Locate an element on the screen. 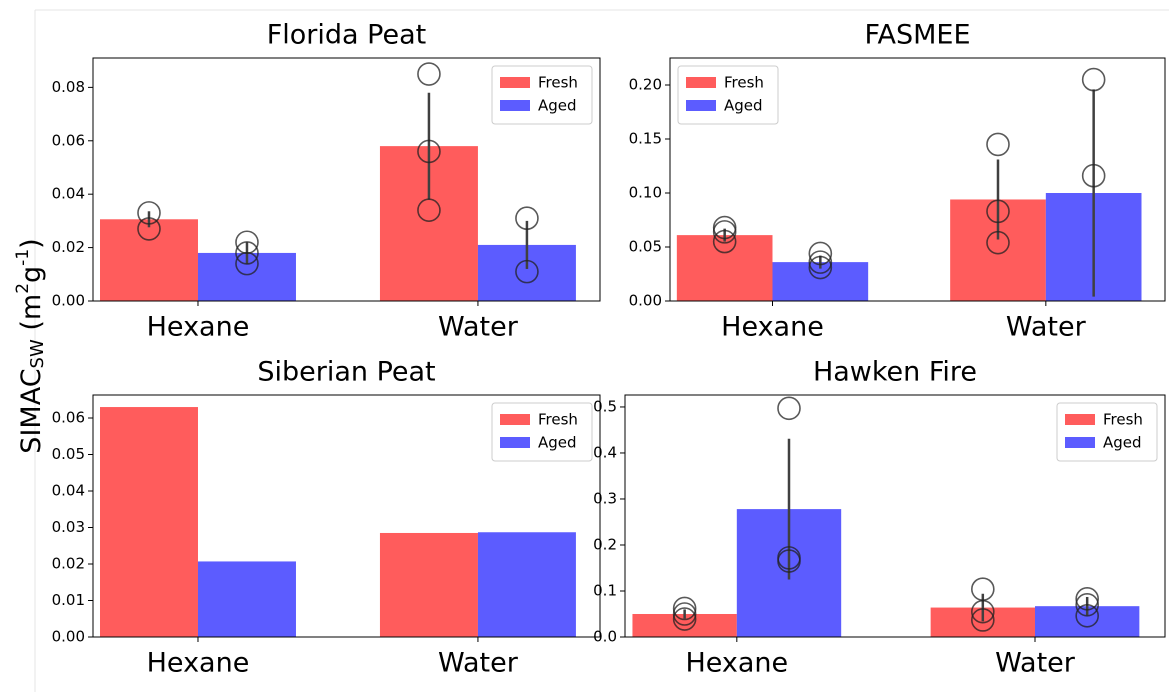  y-tick-label: 0.20 is located at coordinates (645, 85).